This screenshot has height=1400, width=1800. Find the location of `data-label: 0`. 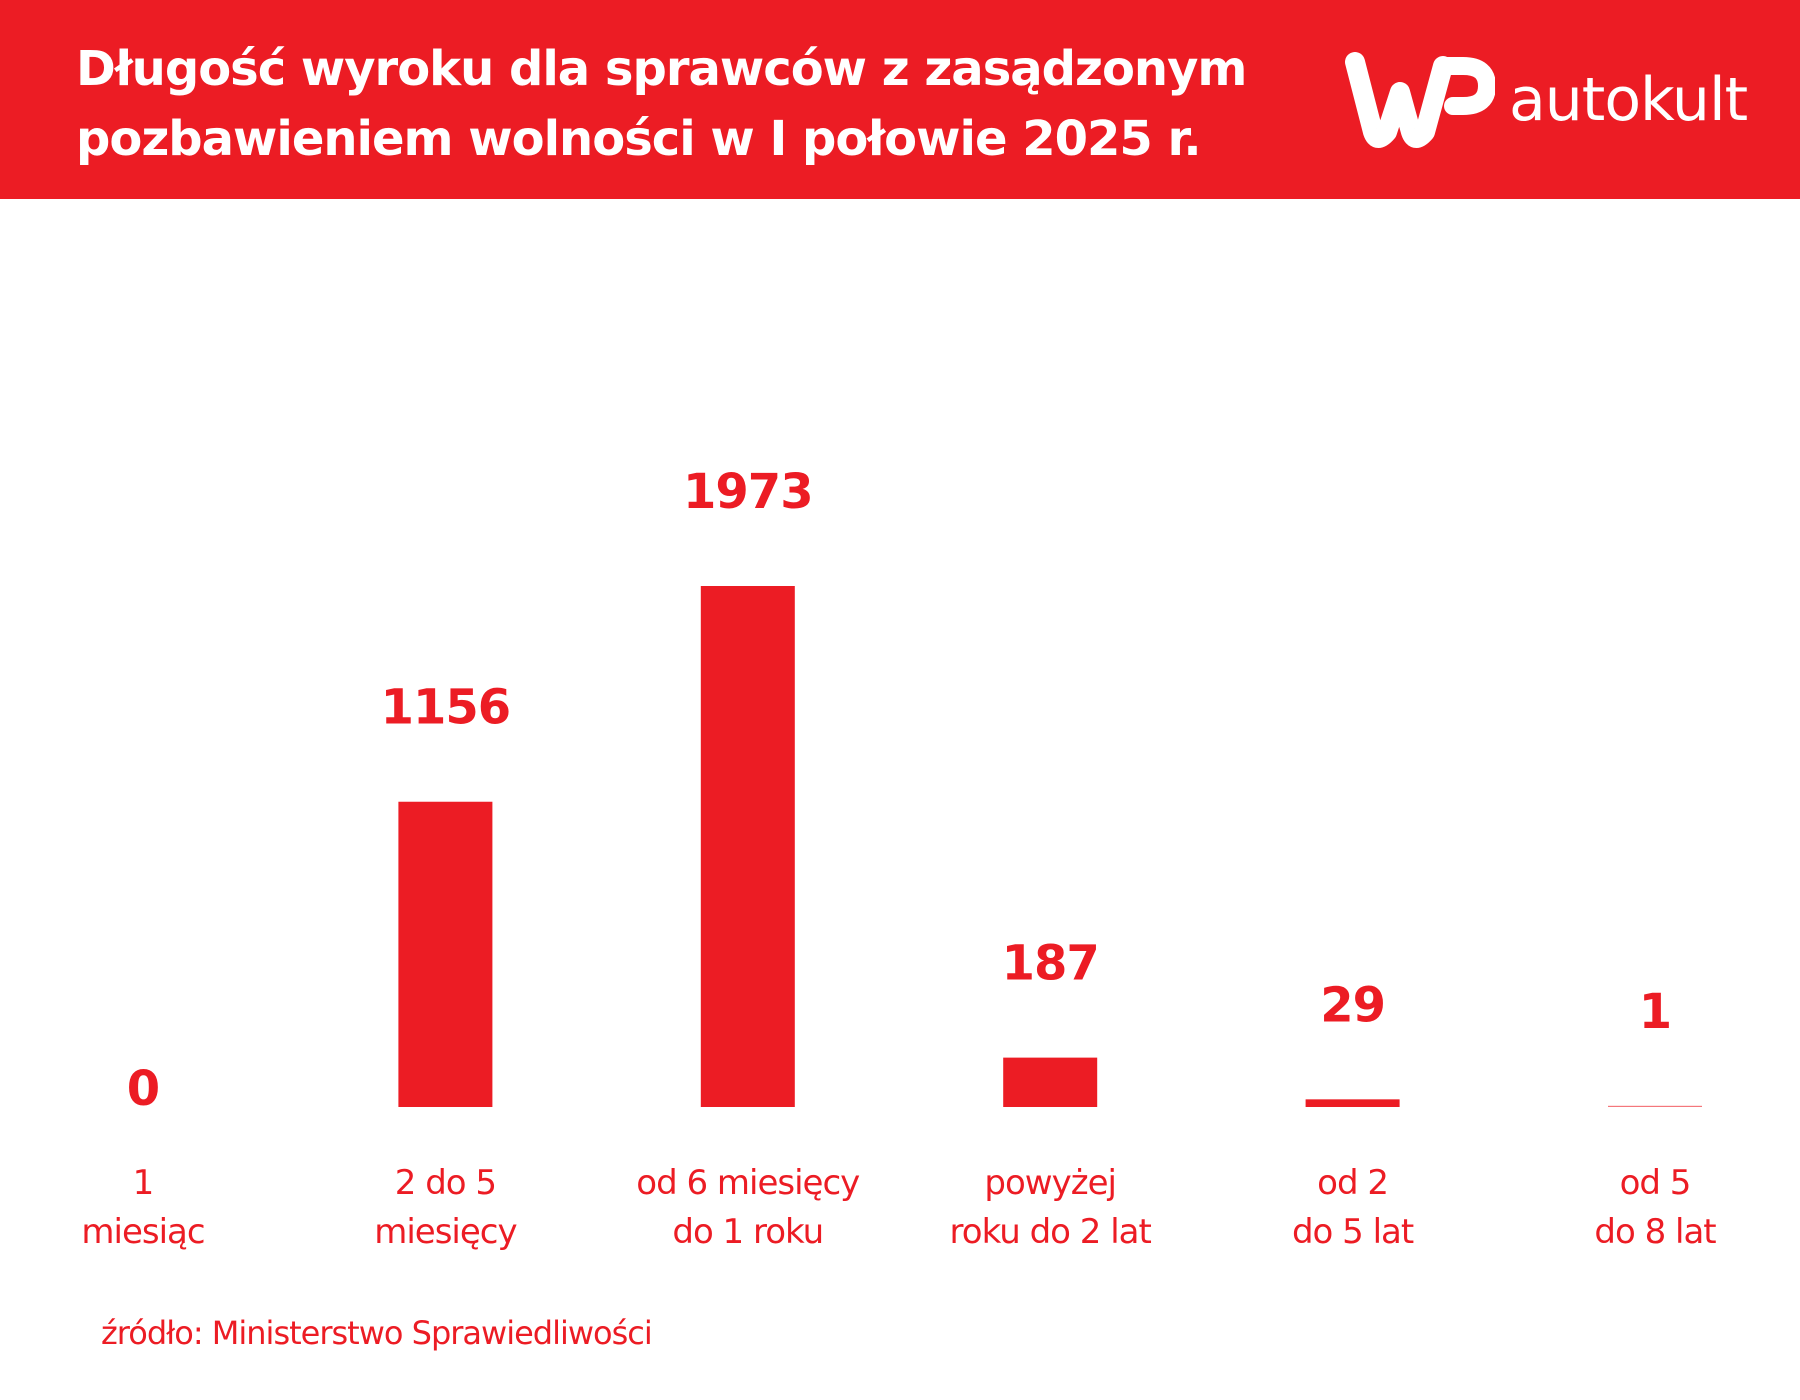

data-label: 0 is located at coordinates (143, 1089).